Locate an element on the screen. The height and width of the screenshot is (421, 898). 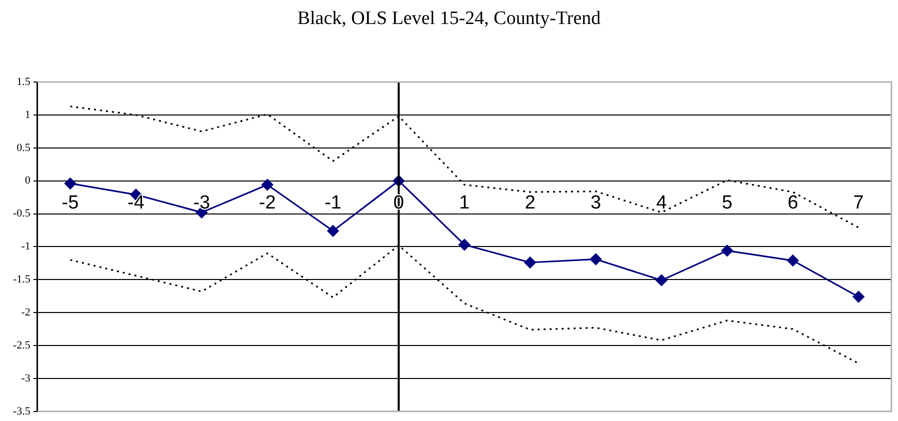
y-tick-label: 0 is located at coordinates (27, 180).